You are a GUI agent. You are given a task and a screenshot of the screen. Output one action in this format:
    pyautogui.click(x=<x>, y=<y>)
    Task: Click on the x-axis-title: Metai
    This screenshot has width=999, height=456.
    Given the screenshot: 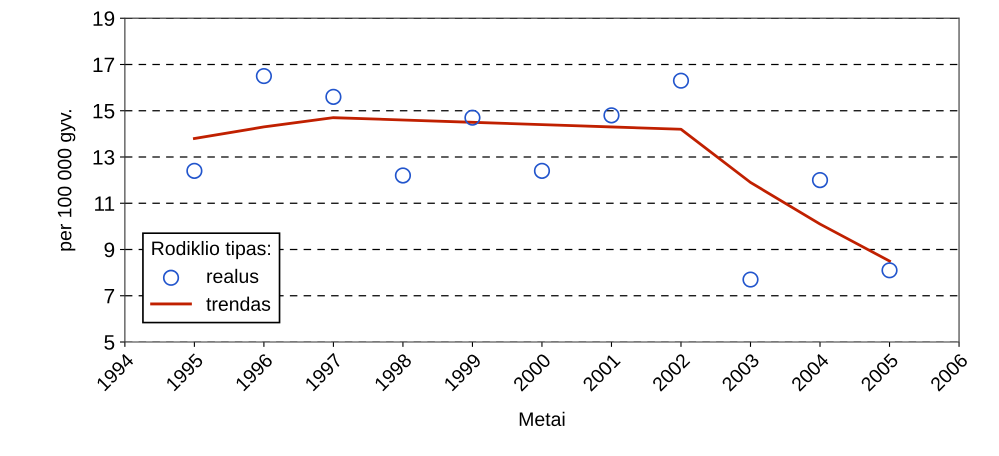 What is the action you would take?
    pyautogui.click(x=542, y=419)
    